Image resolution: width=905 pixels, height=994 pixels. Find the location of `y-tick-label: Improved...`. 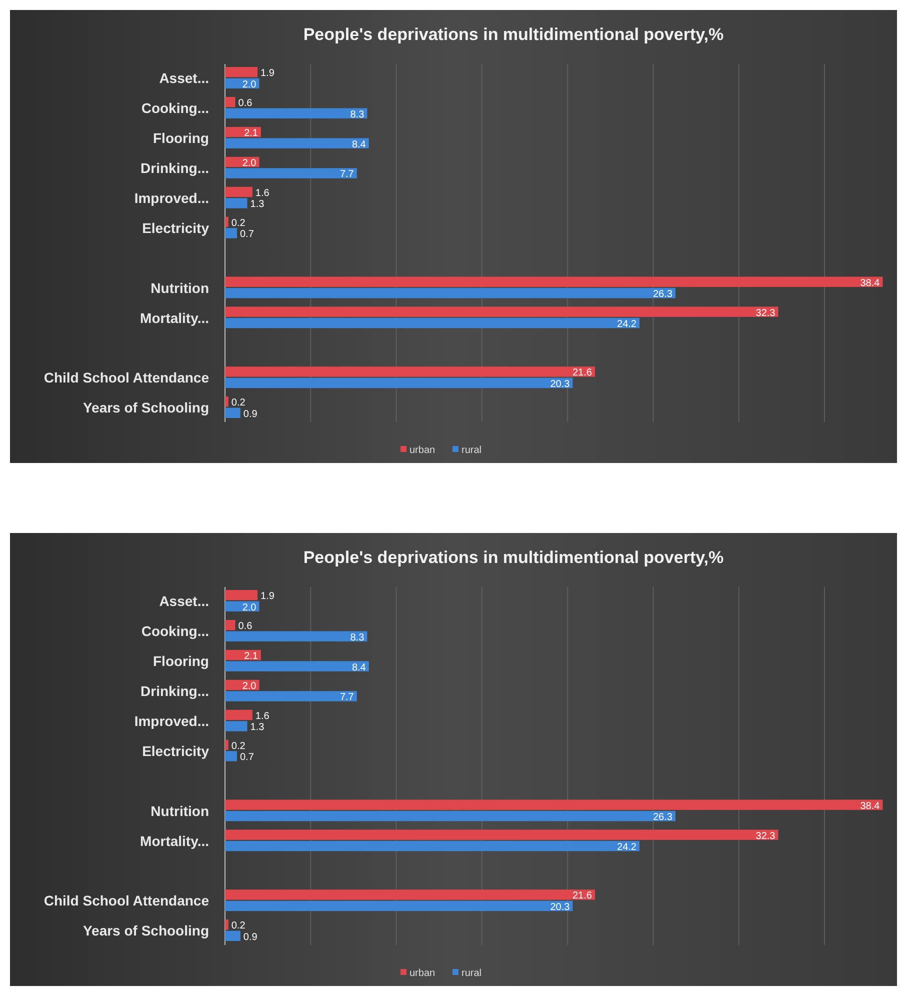

y-tick-label: Improved... is located at coordinates (171, 198).